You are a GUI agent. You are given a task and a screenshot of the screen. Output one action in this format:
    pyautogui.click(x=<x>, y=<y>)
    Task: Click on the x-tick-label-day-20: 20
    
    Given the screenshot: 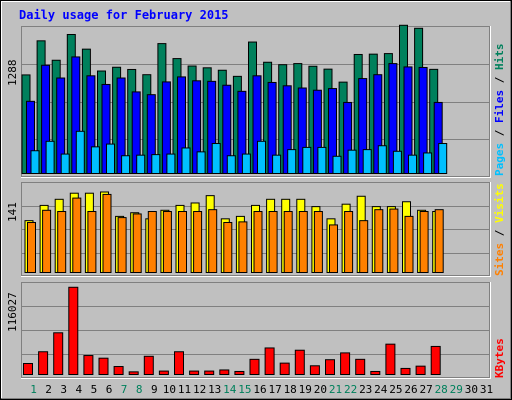 What is the action you would take?
    pyautogui.click(x=320, y=389)
    